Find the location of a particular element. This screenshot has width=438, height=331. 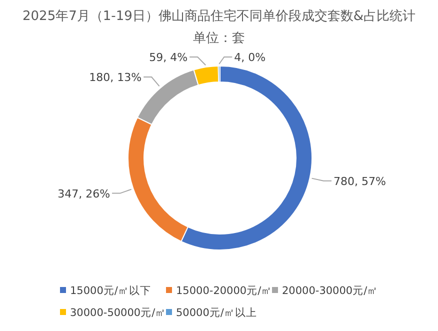

legend-label: 20000-30000元/㎡ is located at coordinates (330, 291).